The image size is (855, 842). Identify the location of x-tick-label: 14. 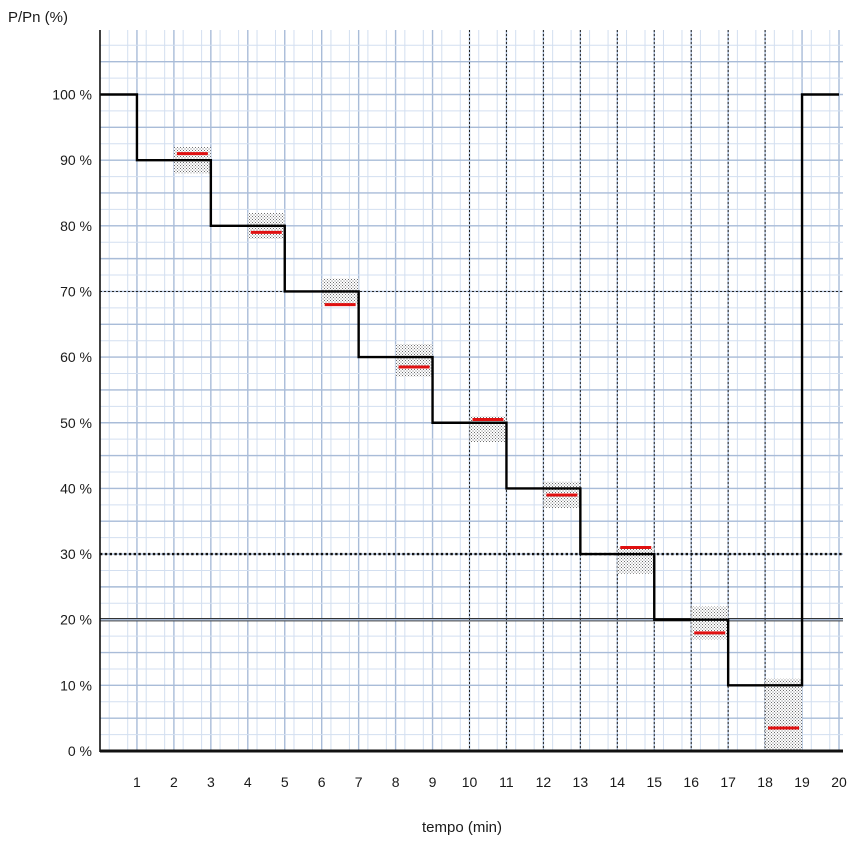
(618, 782).